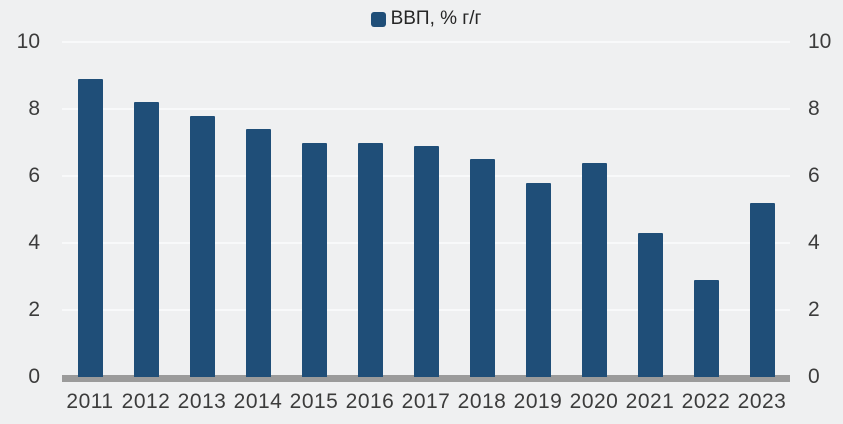  I want to click on bar-2016, so click(370, 259).